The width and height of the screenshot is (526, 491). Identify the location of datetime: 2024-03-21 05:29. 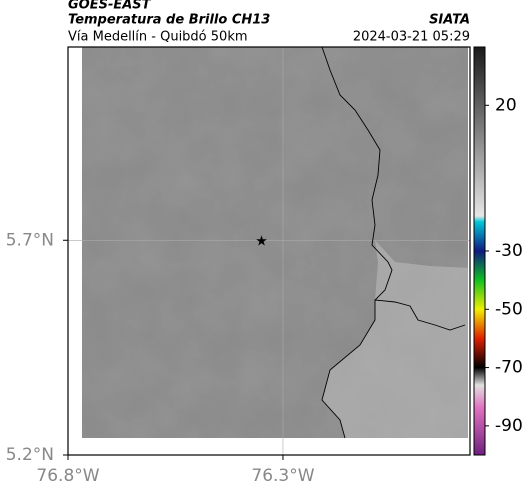
(411, 37).